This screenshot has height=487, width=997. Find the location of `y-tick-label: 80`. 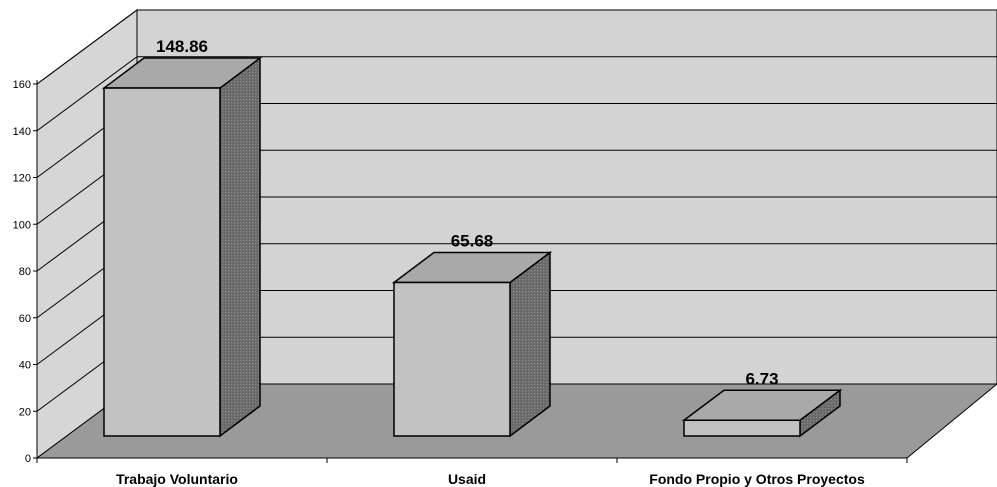

y-tick-label: 80 is located at coordinates (25, 272).